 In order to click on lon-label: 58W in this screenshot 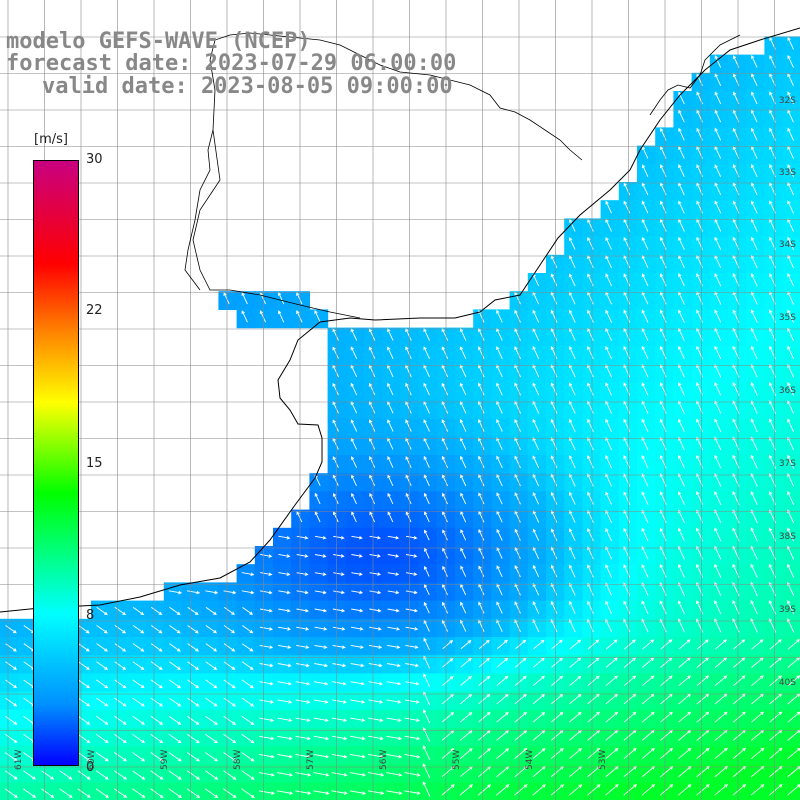, I will do `click(238, 759)`.